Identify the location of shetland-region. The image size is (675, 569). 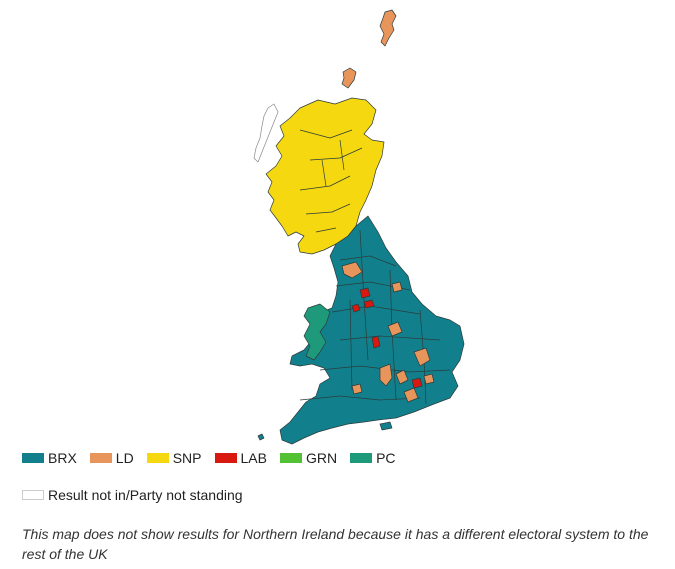
(388, 28).